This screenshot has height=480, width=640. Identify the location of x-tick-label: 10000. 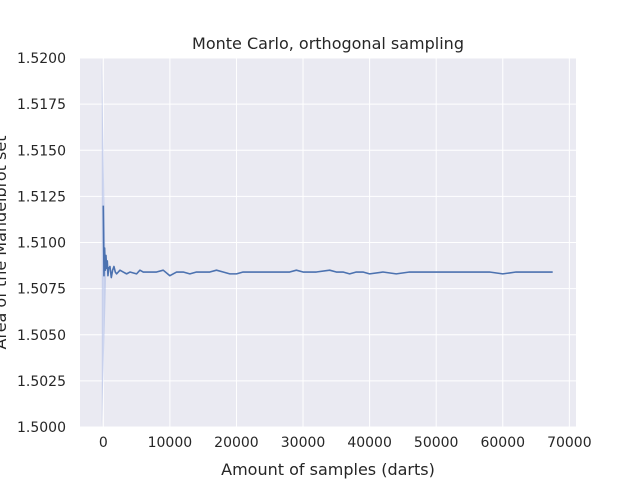
(170, 443).